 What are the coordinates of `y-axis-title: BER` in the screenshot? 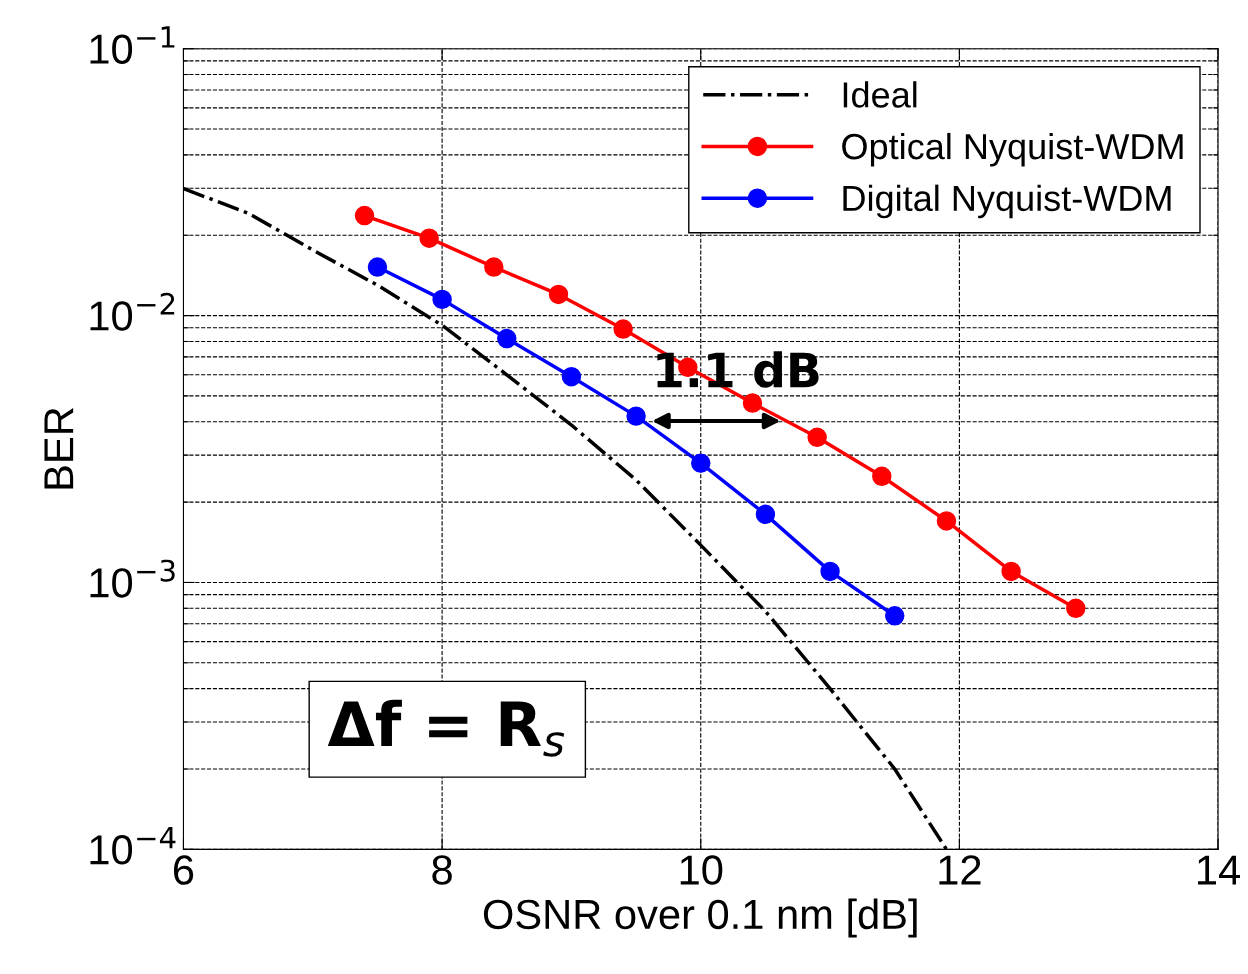 It's located at (59, 448).